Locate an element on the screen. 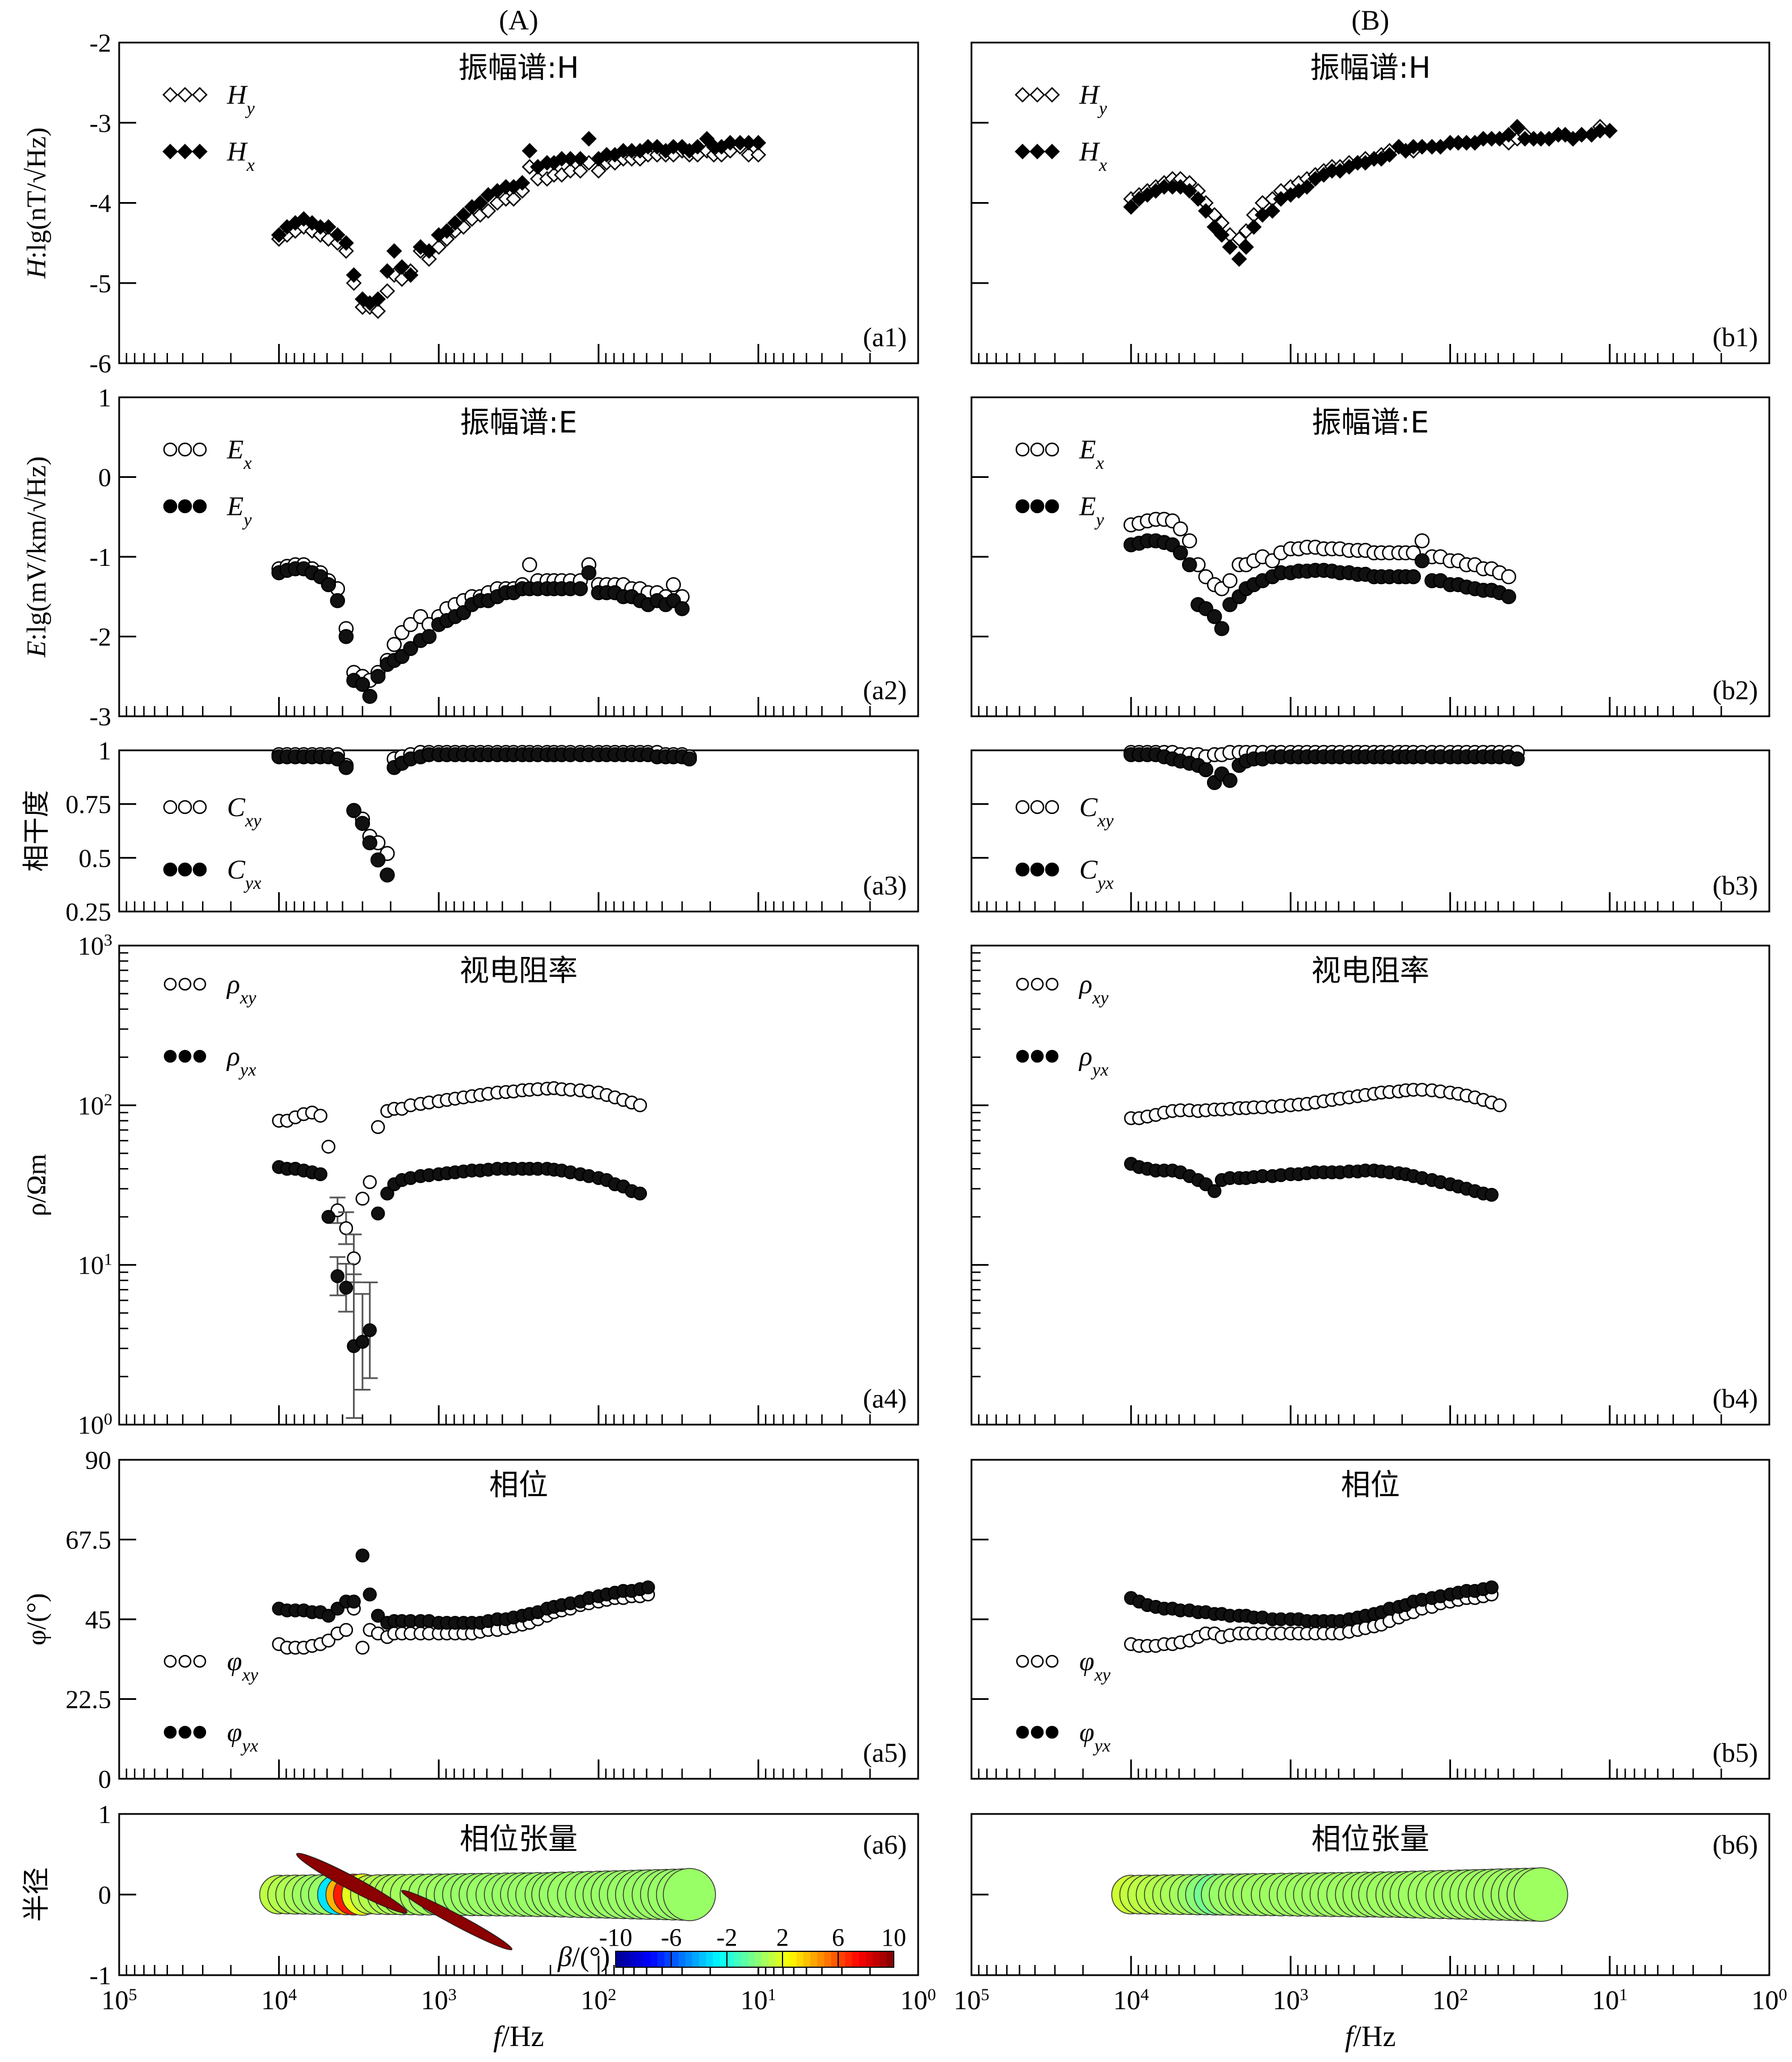  x-tick-label: 10⁴ is located at coordinates (279, 2000).